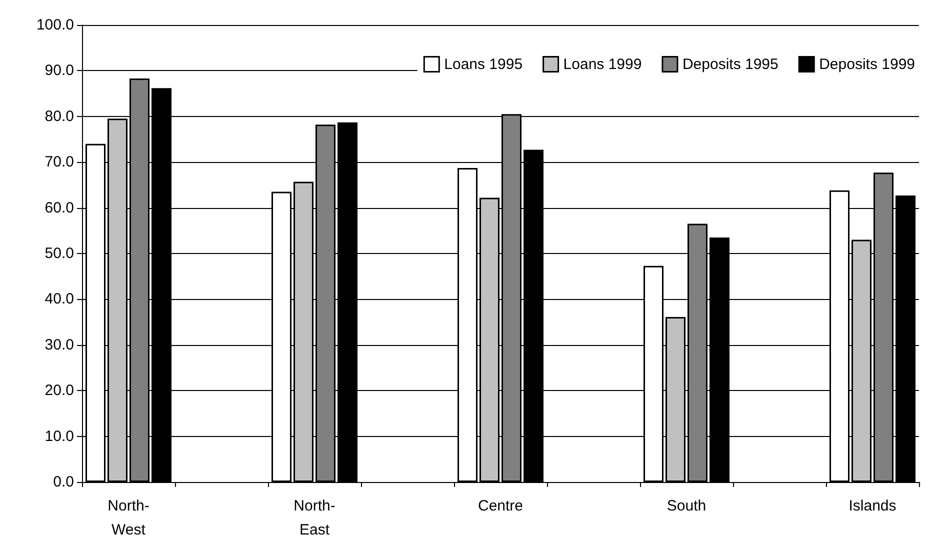 This screenshot has width=925, height=551. What do you see at coordinates (867, 64) in the screenshot?
I see `legend-label: Deposits 1999` at bounding box center [867, 64].